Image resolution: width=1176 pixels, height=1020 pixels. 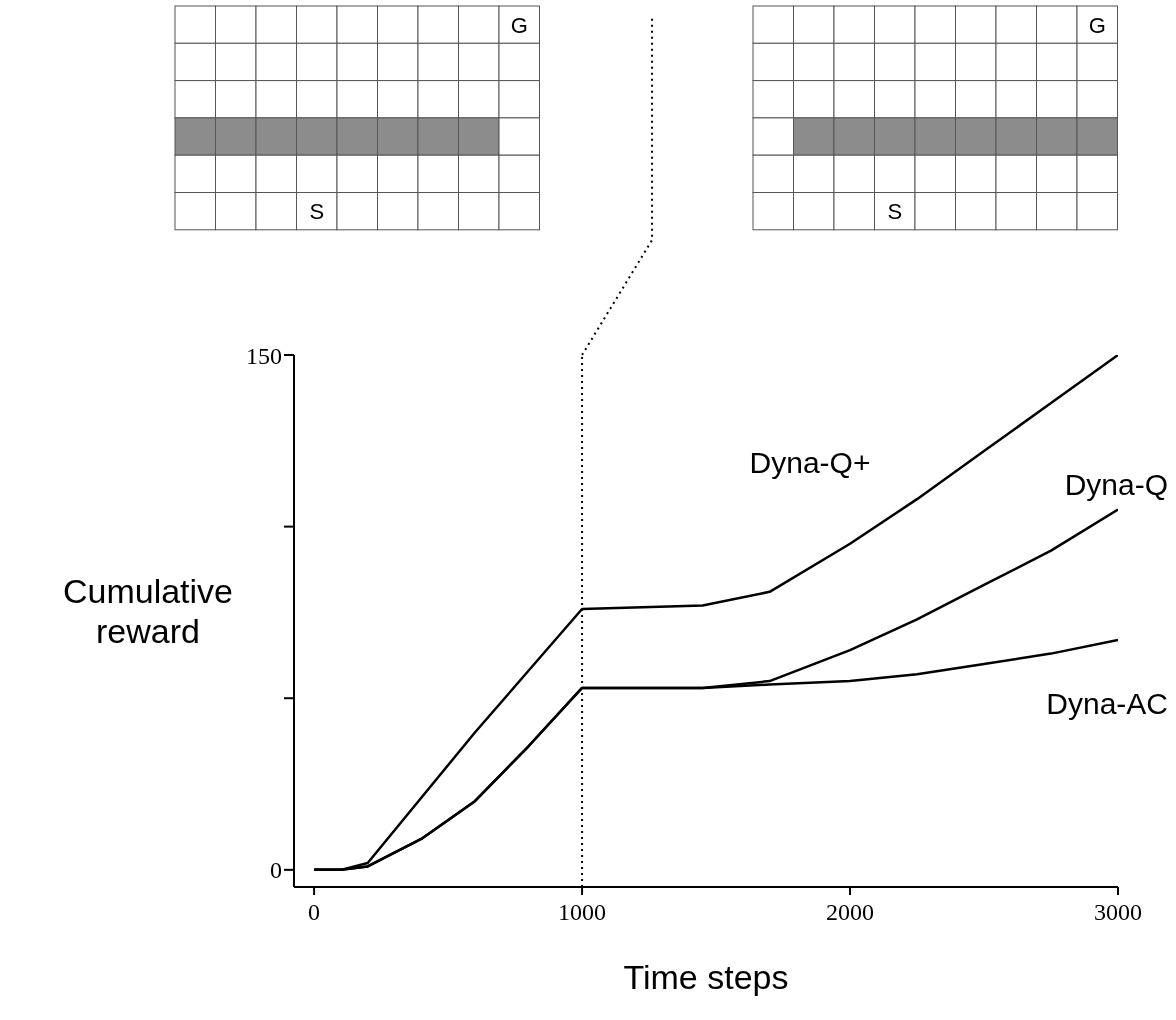 What do you see at coordinates (810, 462) in the screenshot?
I see `series-label: Dyna-Q+` at bounding box center [810, 462].